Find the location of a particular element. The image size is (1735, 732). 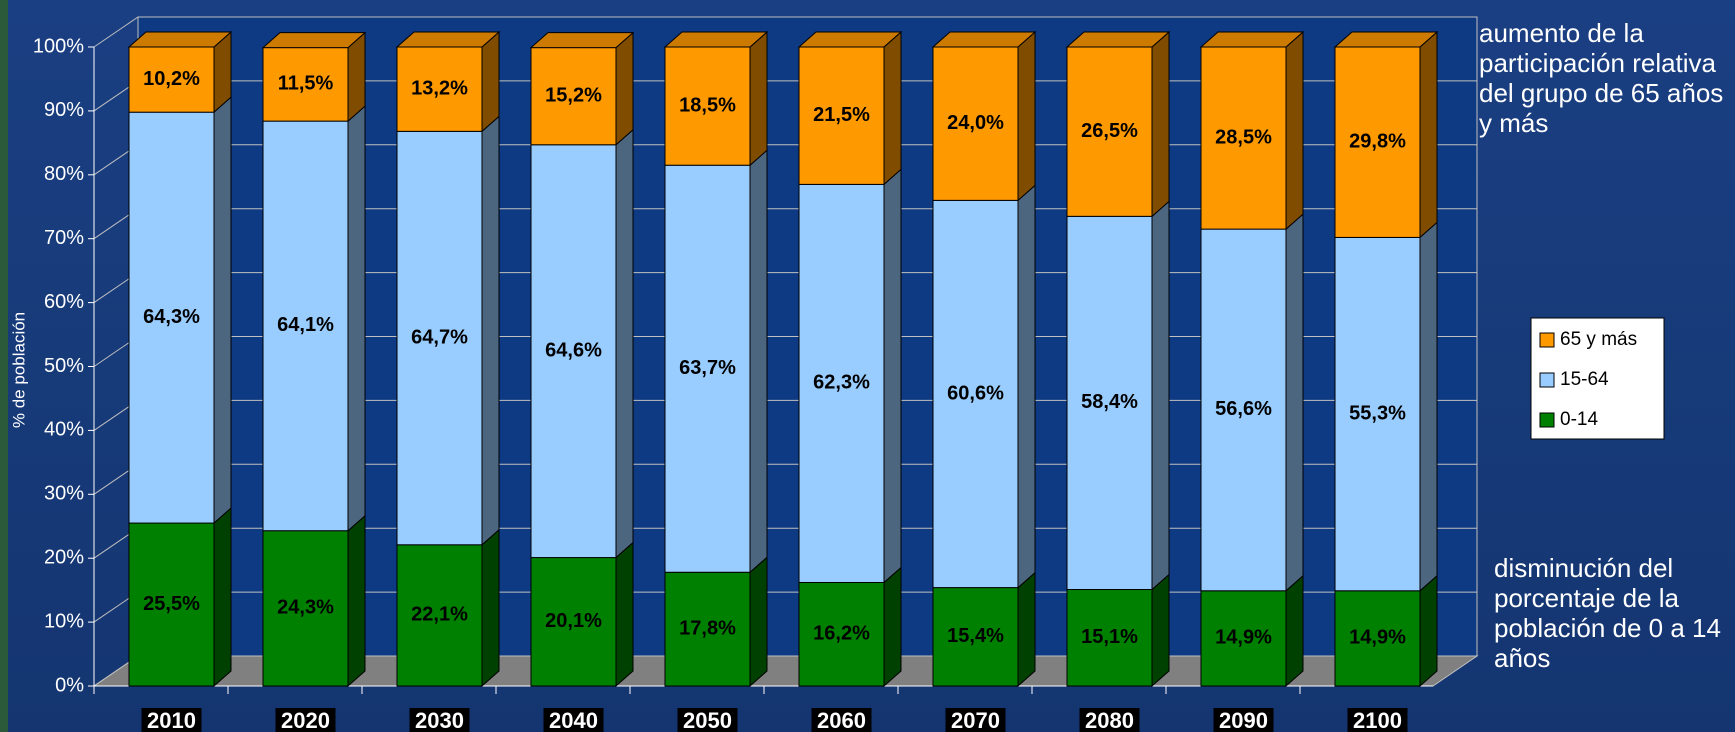

value-label: 10,2% is located at coordinates (171, 79).